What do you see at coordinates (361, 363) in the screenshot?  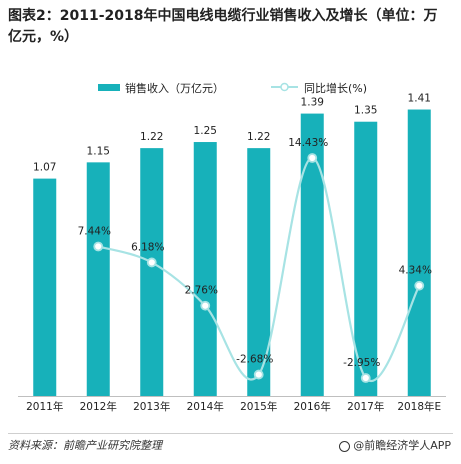 I see `growth-value-label: -2.95%` at bounding box center [361, 363].